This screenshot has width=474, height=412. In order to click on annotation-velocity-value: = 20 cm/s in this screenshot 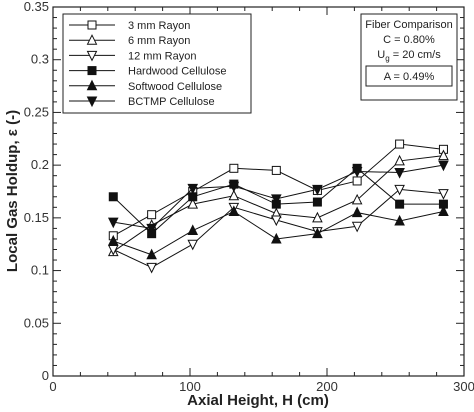, I will do `click(416, 55)`.